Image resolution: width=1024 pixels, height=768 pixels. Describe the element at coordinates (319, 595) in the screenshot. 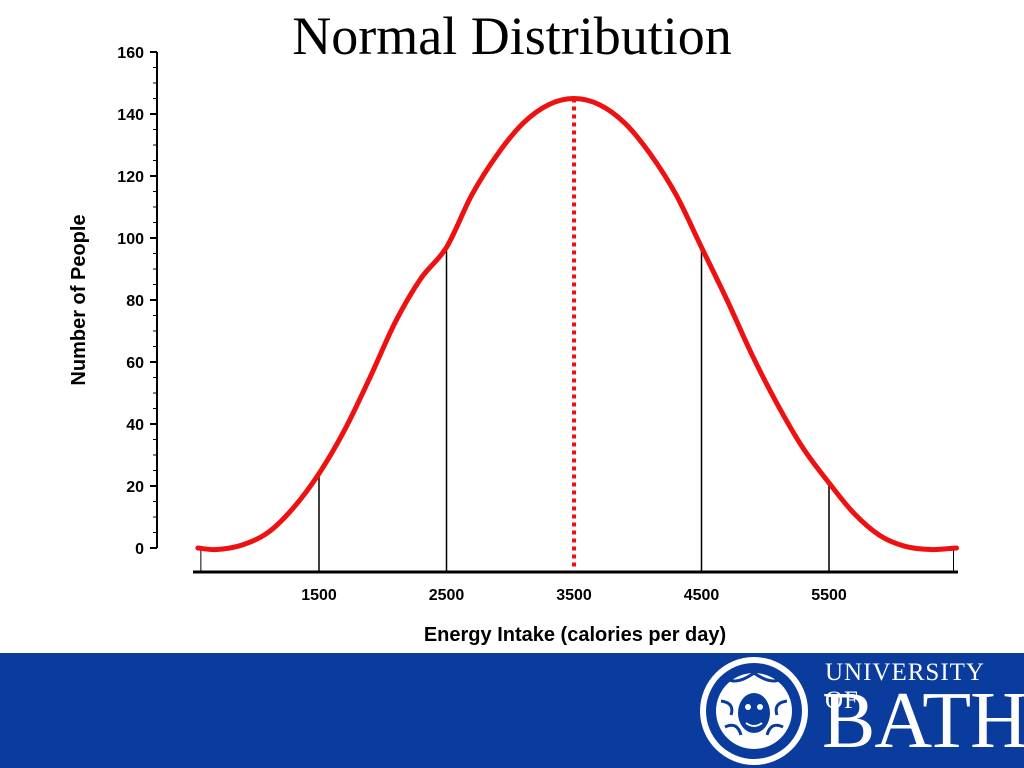

I see `x-tick-label: 1500` at that location.